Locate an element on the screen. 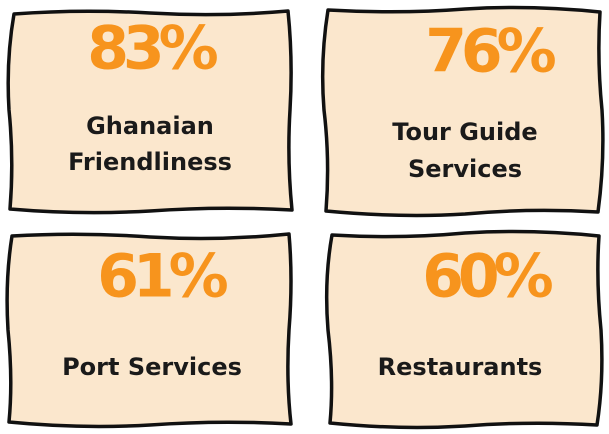 The image size is (609, 434). stat-label: Ghanaian is located at coordinates (150, 126).